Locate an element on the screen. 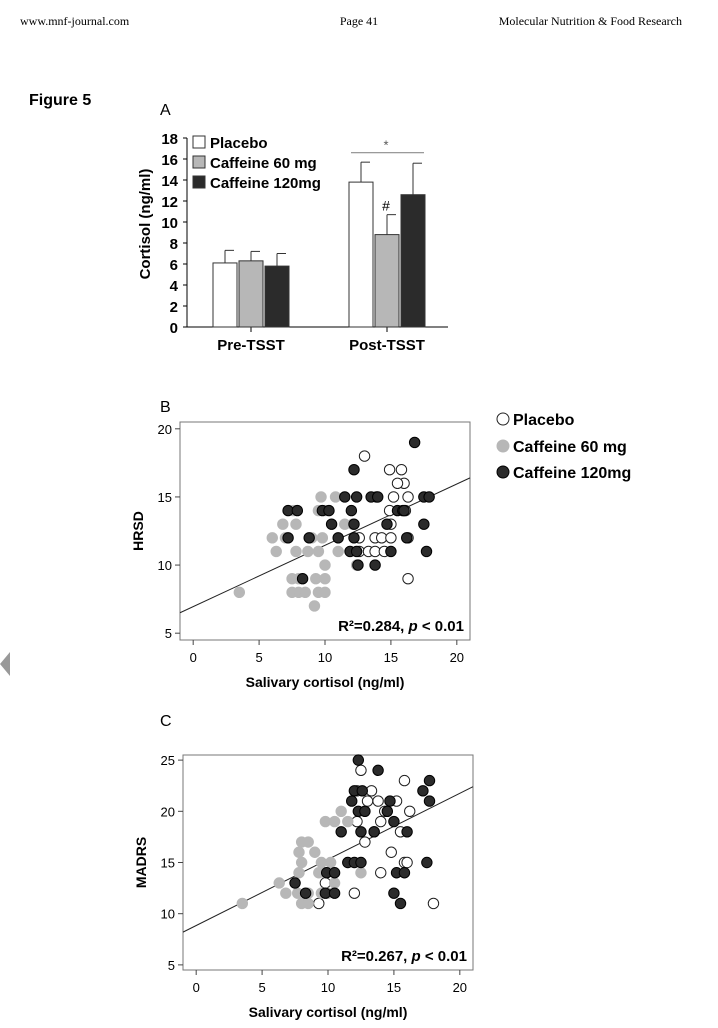 The image size is (718, 1028). panel-a-ytick-label: 16 is located at coordinates (169, 160).